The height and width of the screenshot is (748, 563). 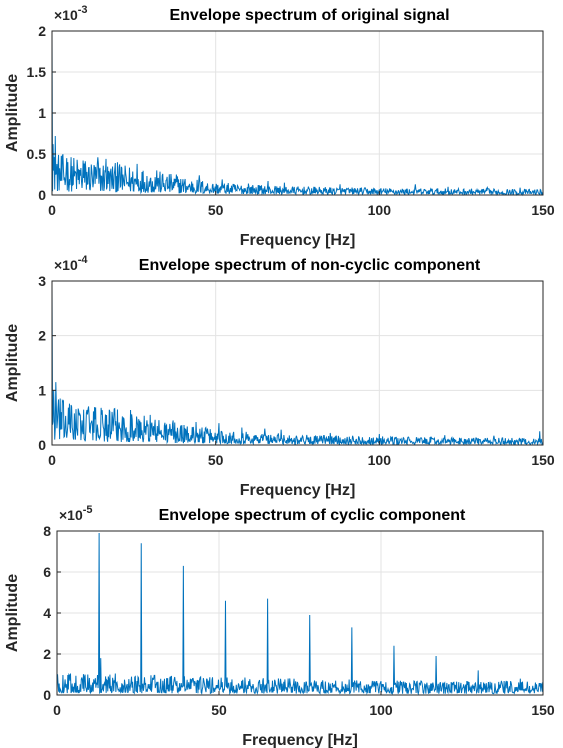 What do you see at coordinates (47, 531) in the screenshot?
I see `y-tick-label: 8` at bounding box center [47, 531].